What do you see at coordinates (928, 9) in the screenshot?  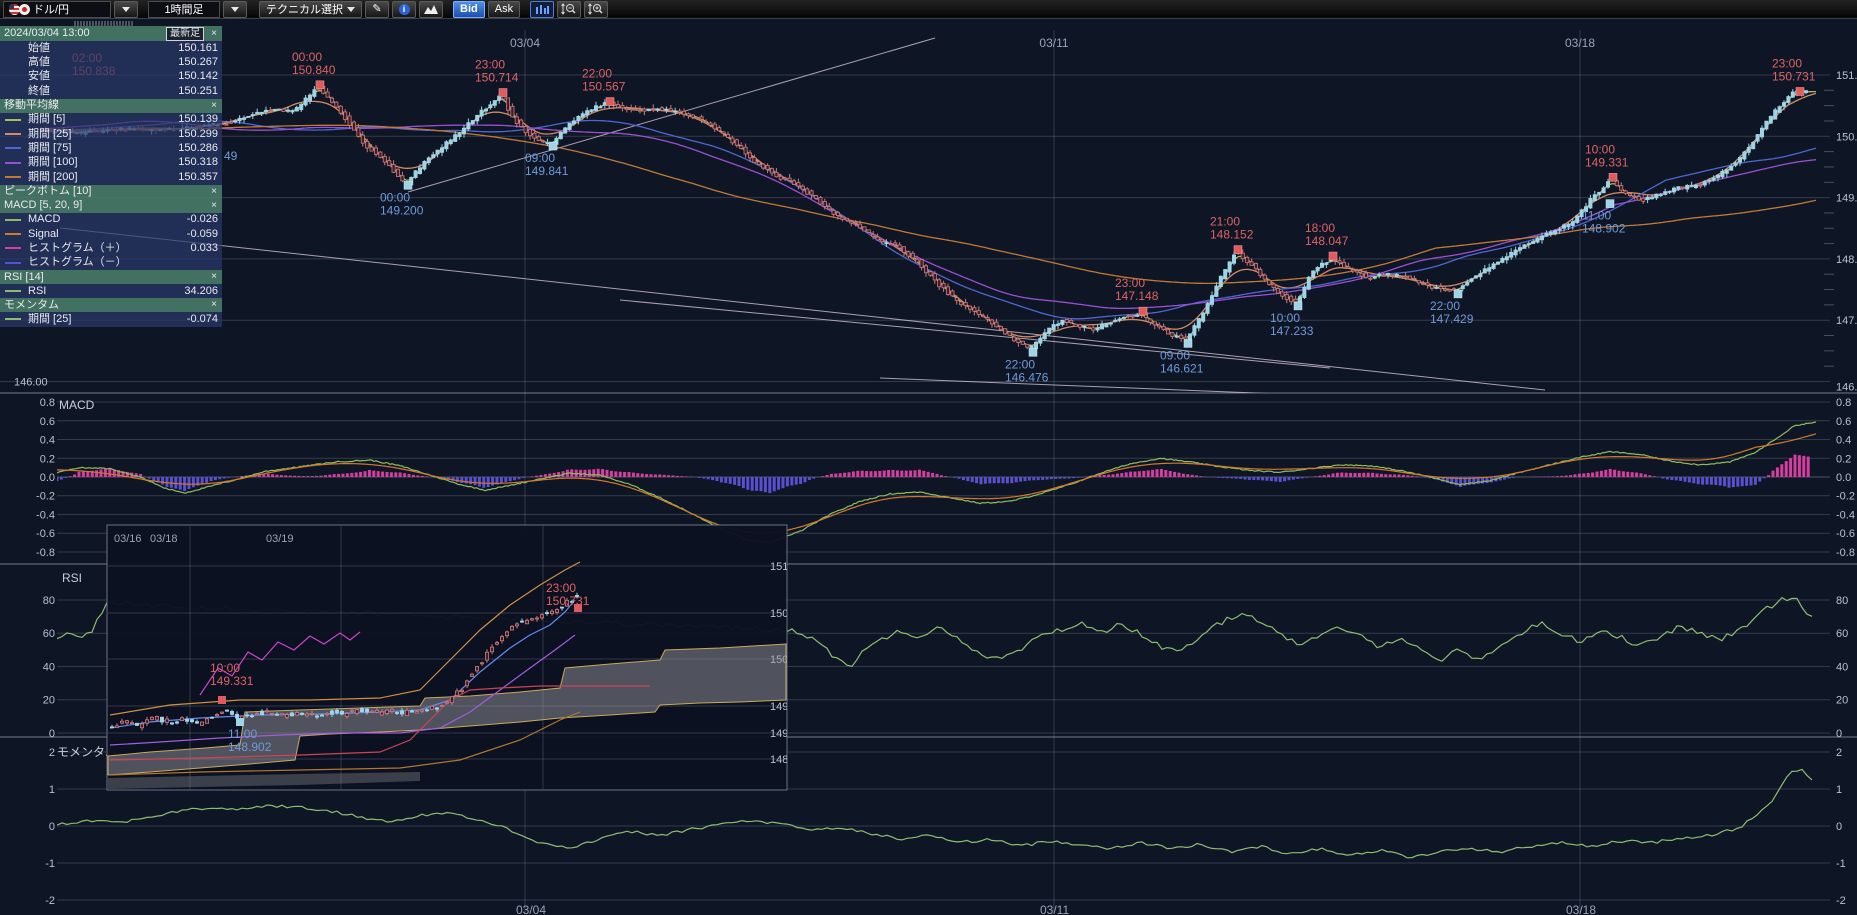 I see `toolbar: ドル/円 1時間足 テクニカル選択 ✎ i Bid Ask` at bounding box center [928, 9].